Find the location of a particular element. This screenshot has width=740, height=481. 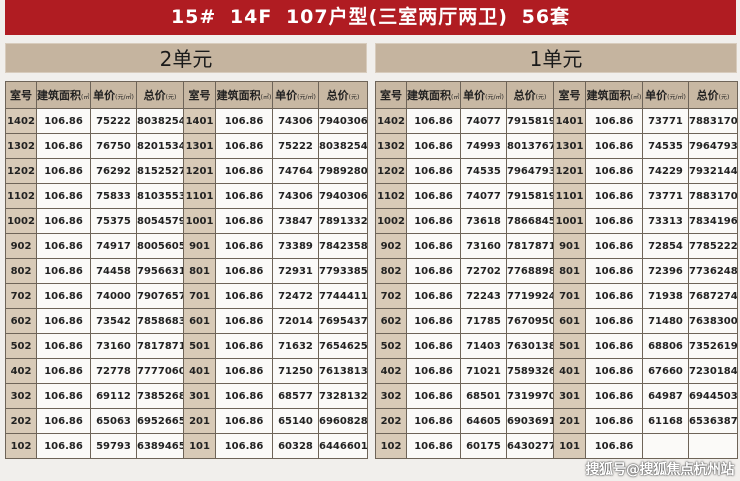

cell-unit-price: 74229 is located at coordinates (665, 171).